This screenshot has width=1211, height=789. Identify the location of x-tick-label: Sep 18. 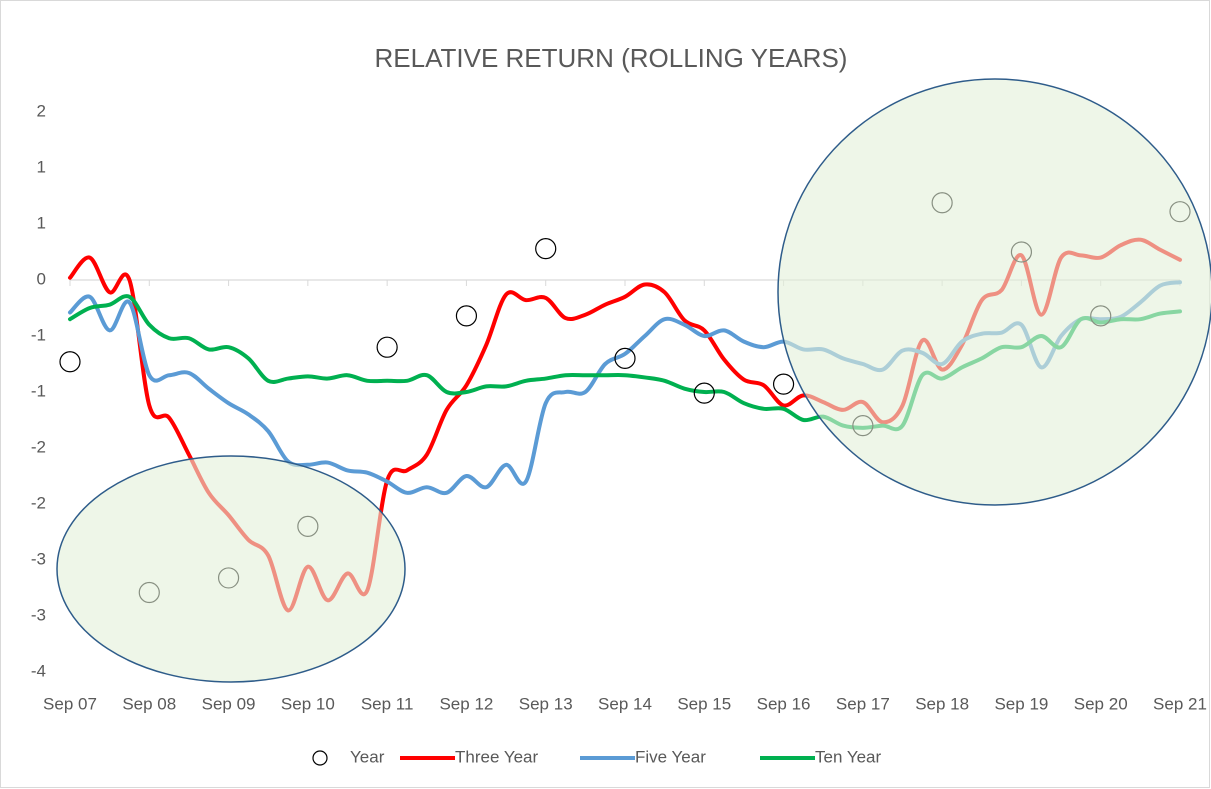
(942, 703).